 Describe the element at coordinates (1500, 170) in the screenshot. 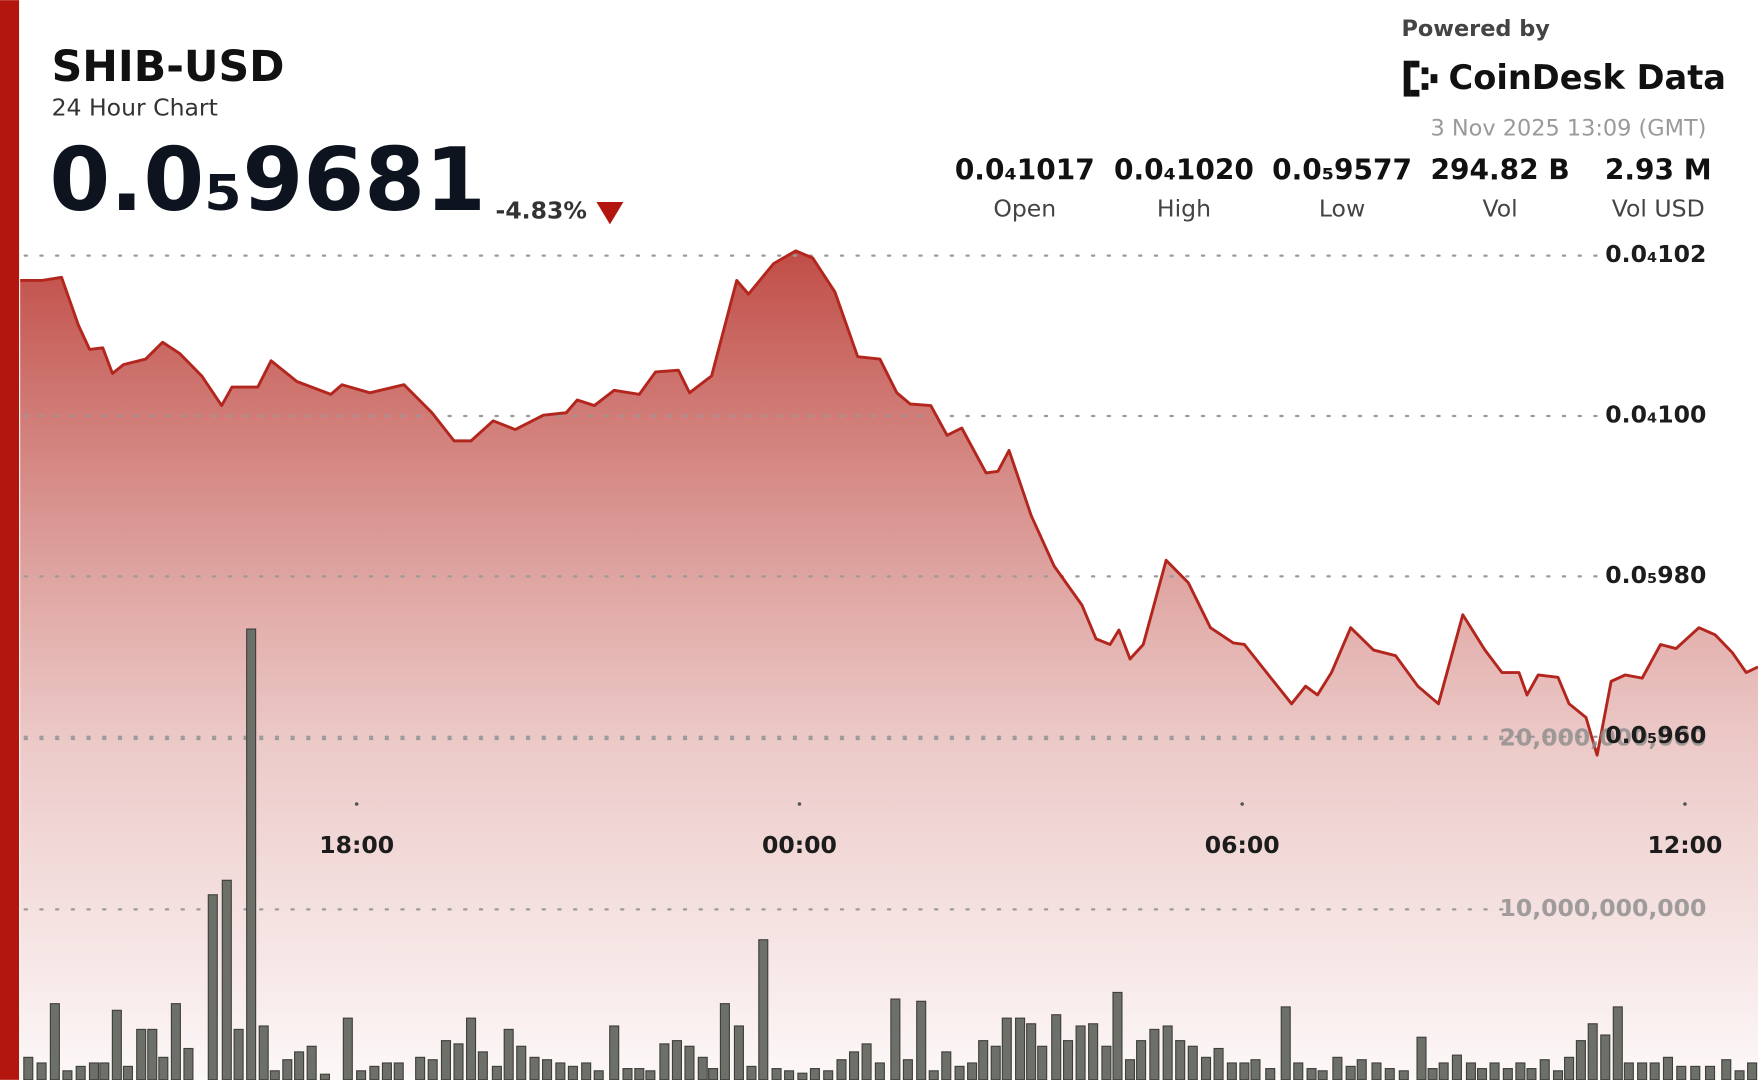

I see `stat-value: 294.82 B` at that location.